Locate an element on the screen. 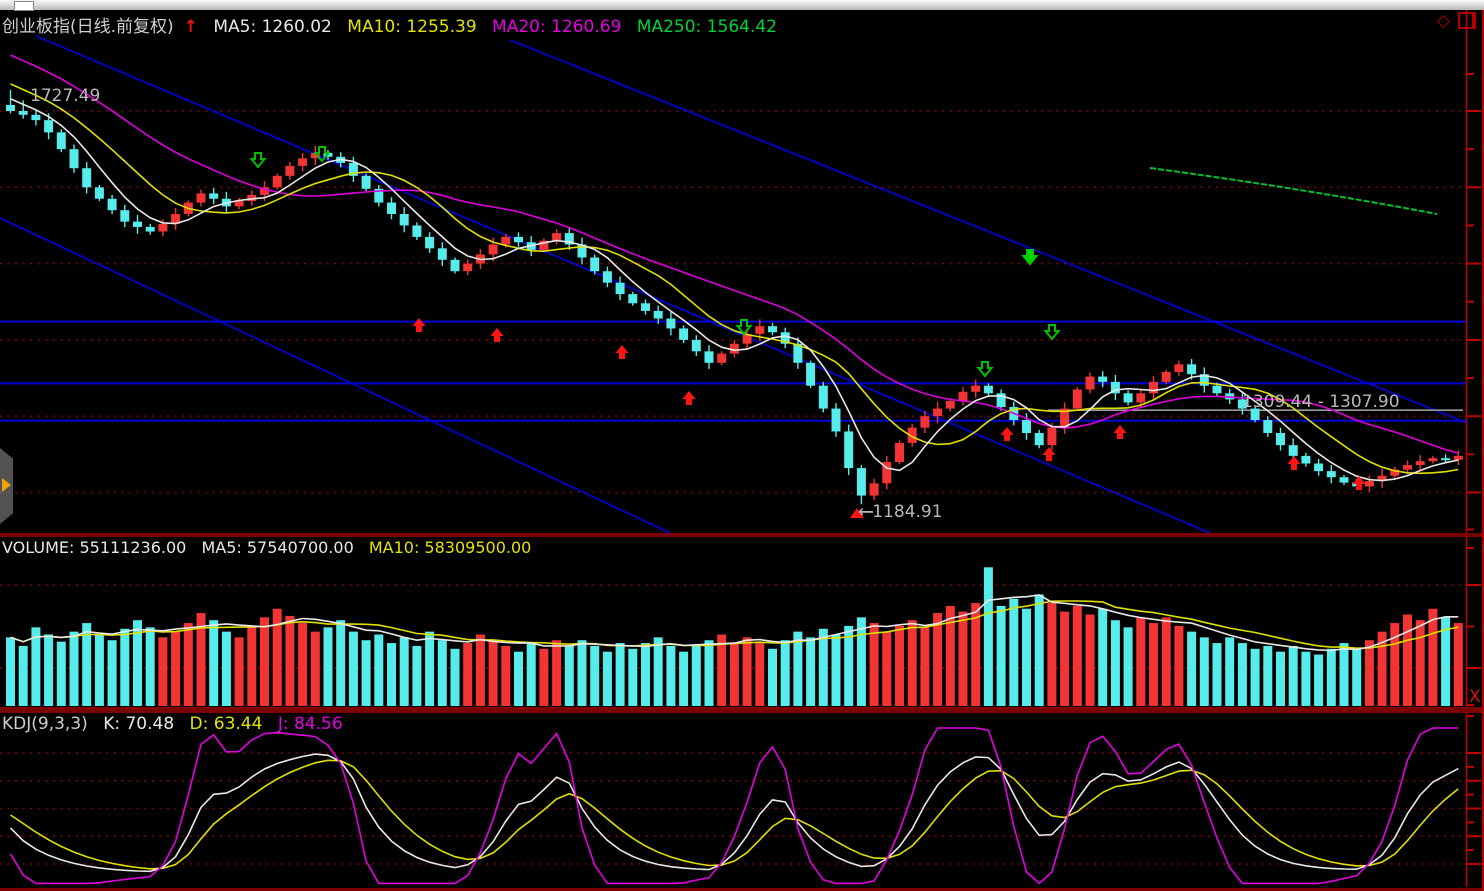 Image resolution: width=1484 pixels, height=891 pixels. diamond-icon: ◇ is located at coordinates (1443, 20).